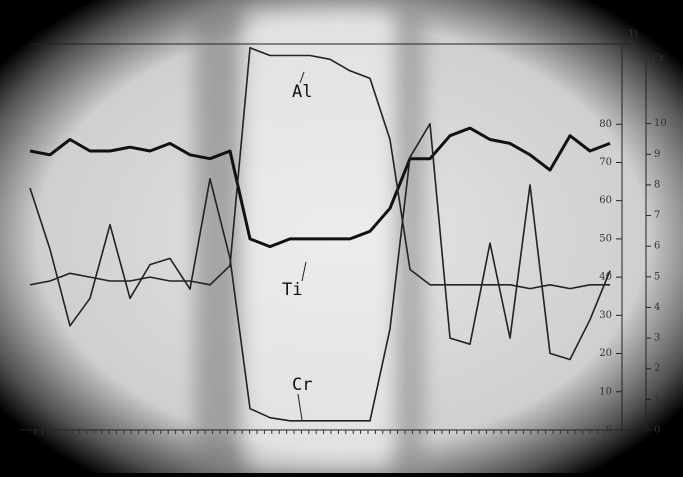  Describe the element at coordinates (605, 277) in the screenshot. I see `y-tick-label: 40` at that location.